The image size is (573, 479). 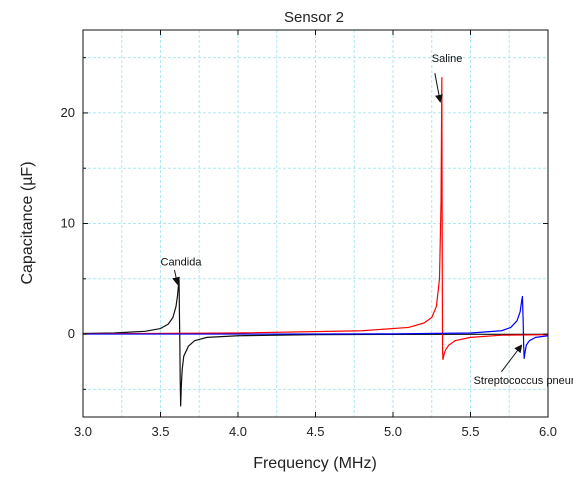 What do you see at coordinates (315, 463) in the screenshot?
I see `x-axis-label: Frequency (MHz)` at bounding box center [315, 463].